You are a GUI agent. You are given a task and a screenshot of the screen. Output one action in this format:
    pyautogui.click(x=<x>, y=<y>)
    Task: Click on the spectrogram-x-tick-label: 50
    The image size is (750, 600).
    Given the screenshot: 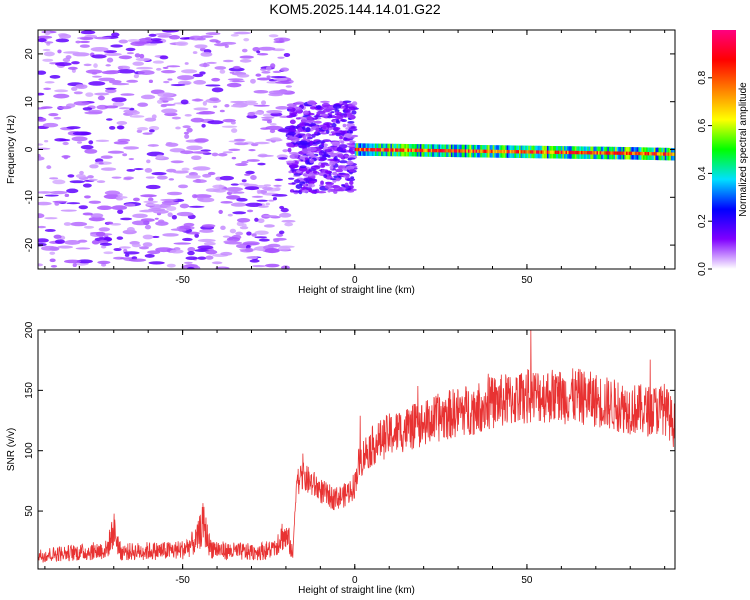 What is the action you would take?
    pyautogui.click(x=527, y=280)
    